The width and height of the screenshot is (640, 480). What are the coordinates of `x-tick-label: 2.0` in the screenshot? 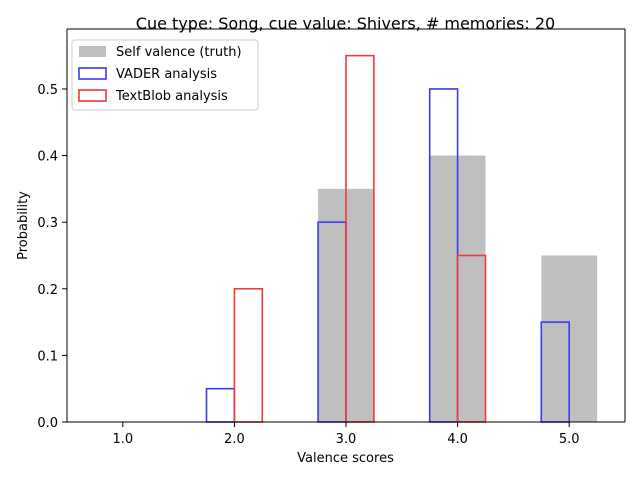 It's located at (234, 439).